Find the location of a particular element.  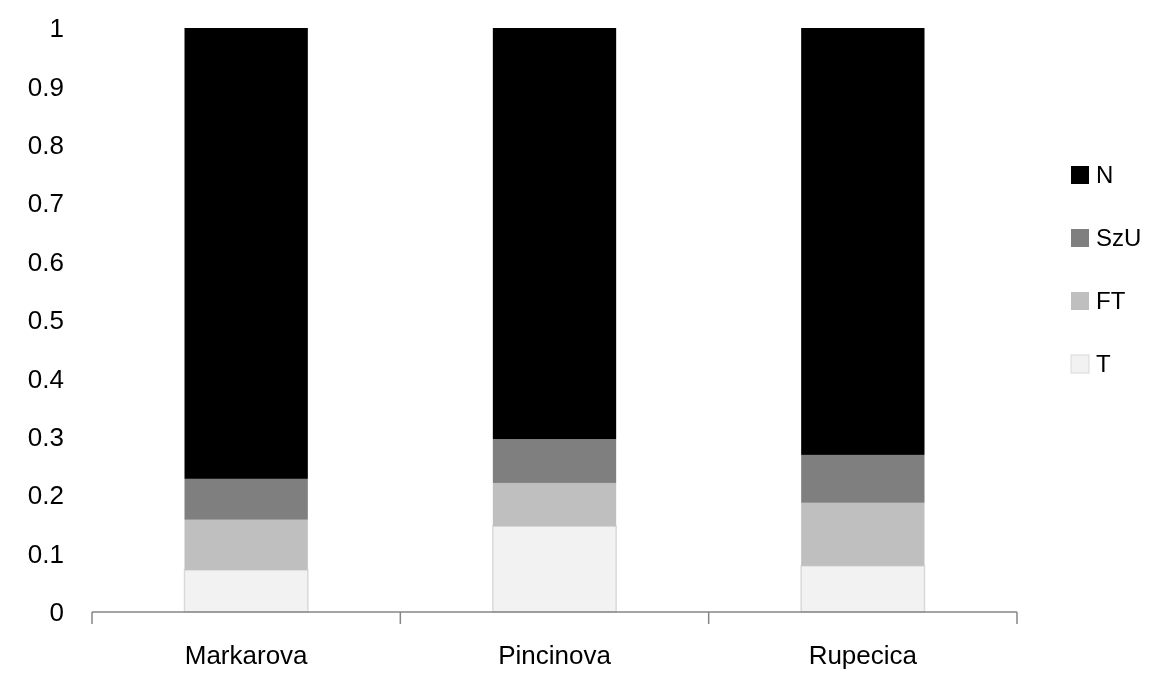

y-tick-label: 0.5 is located at coordinates (45, 320).